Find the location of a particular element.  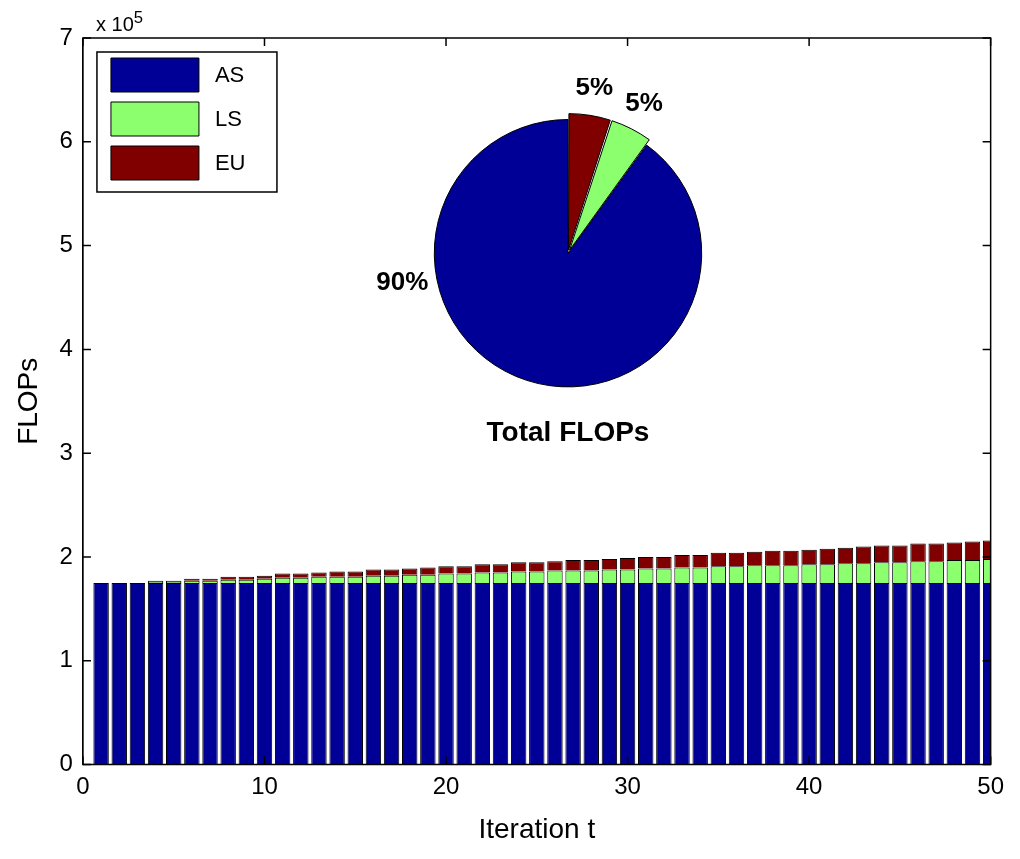

y-tick-label: 1 is located at coordinates (66, 659).